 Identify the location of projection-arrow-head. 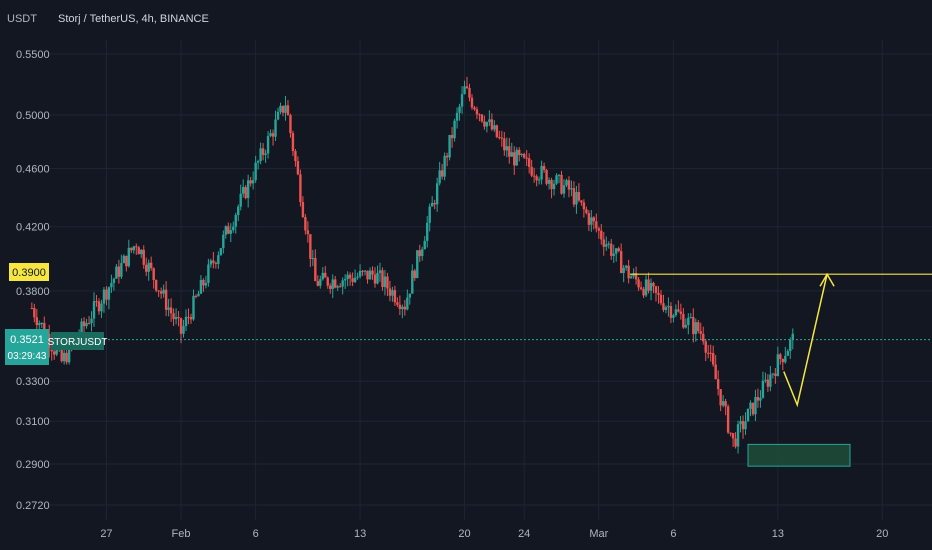
(827, 279).